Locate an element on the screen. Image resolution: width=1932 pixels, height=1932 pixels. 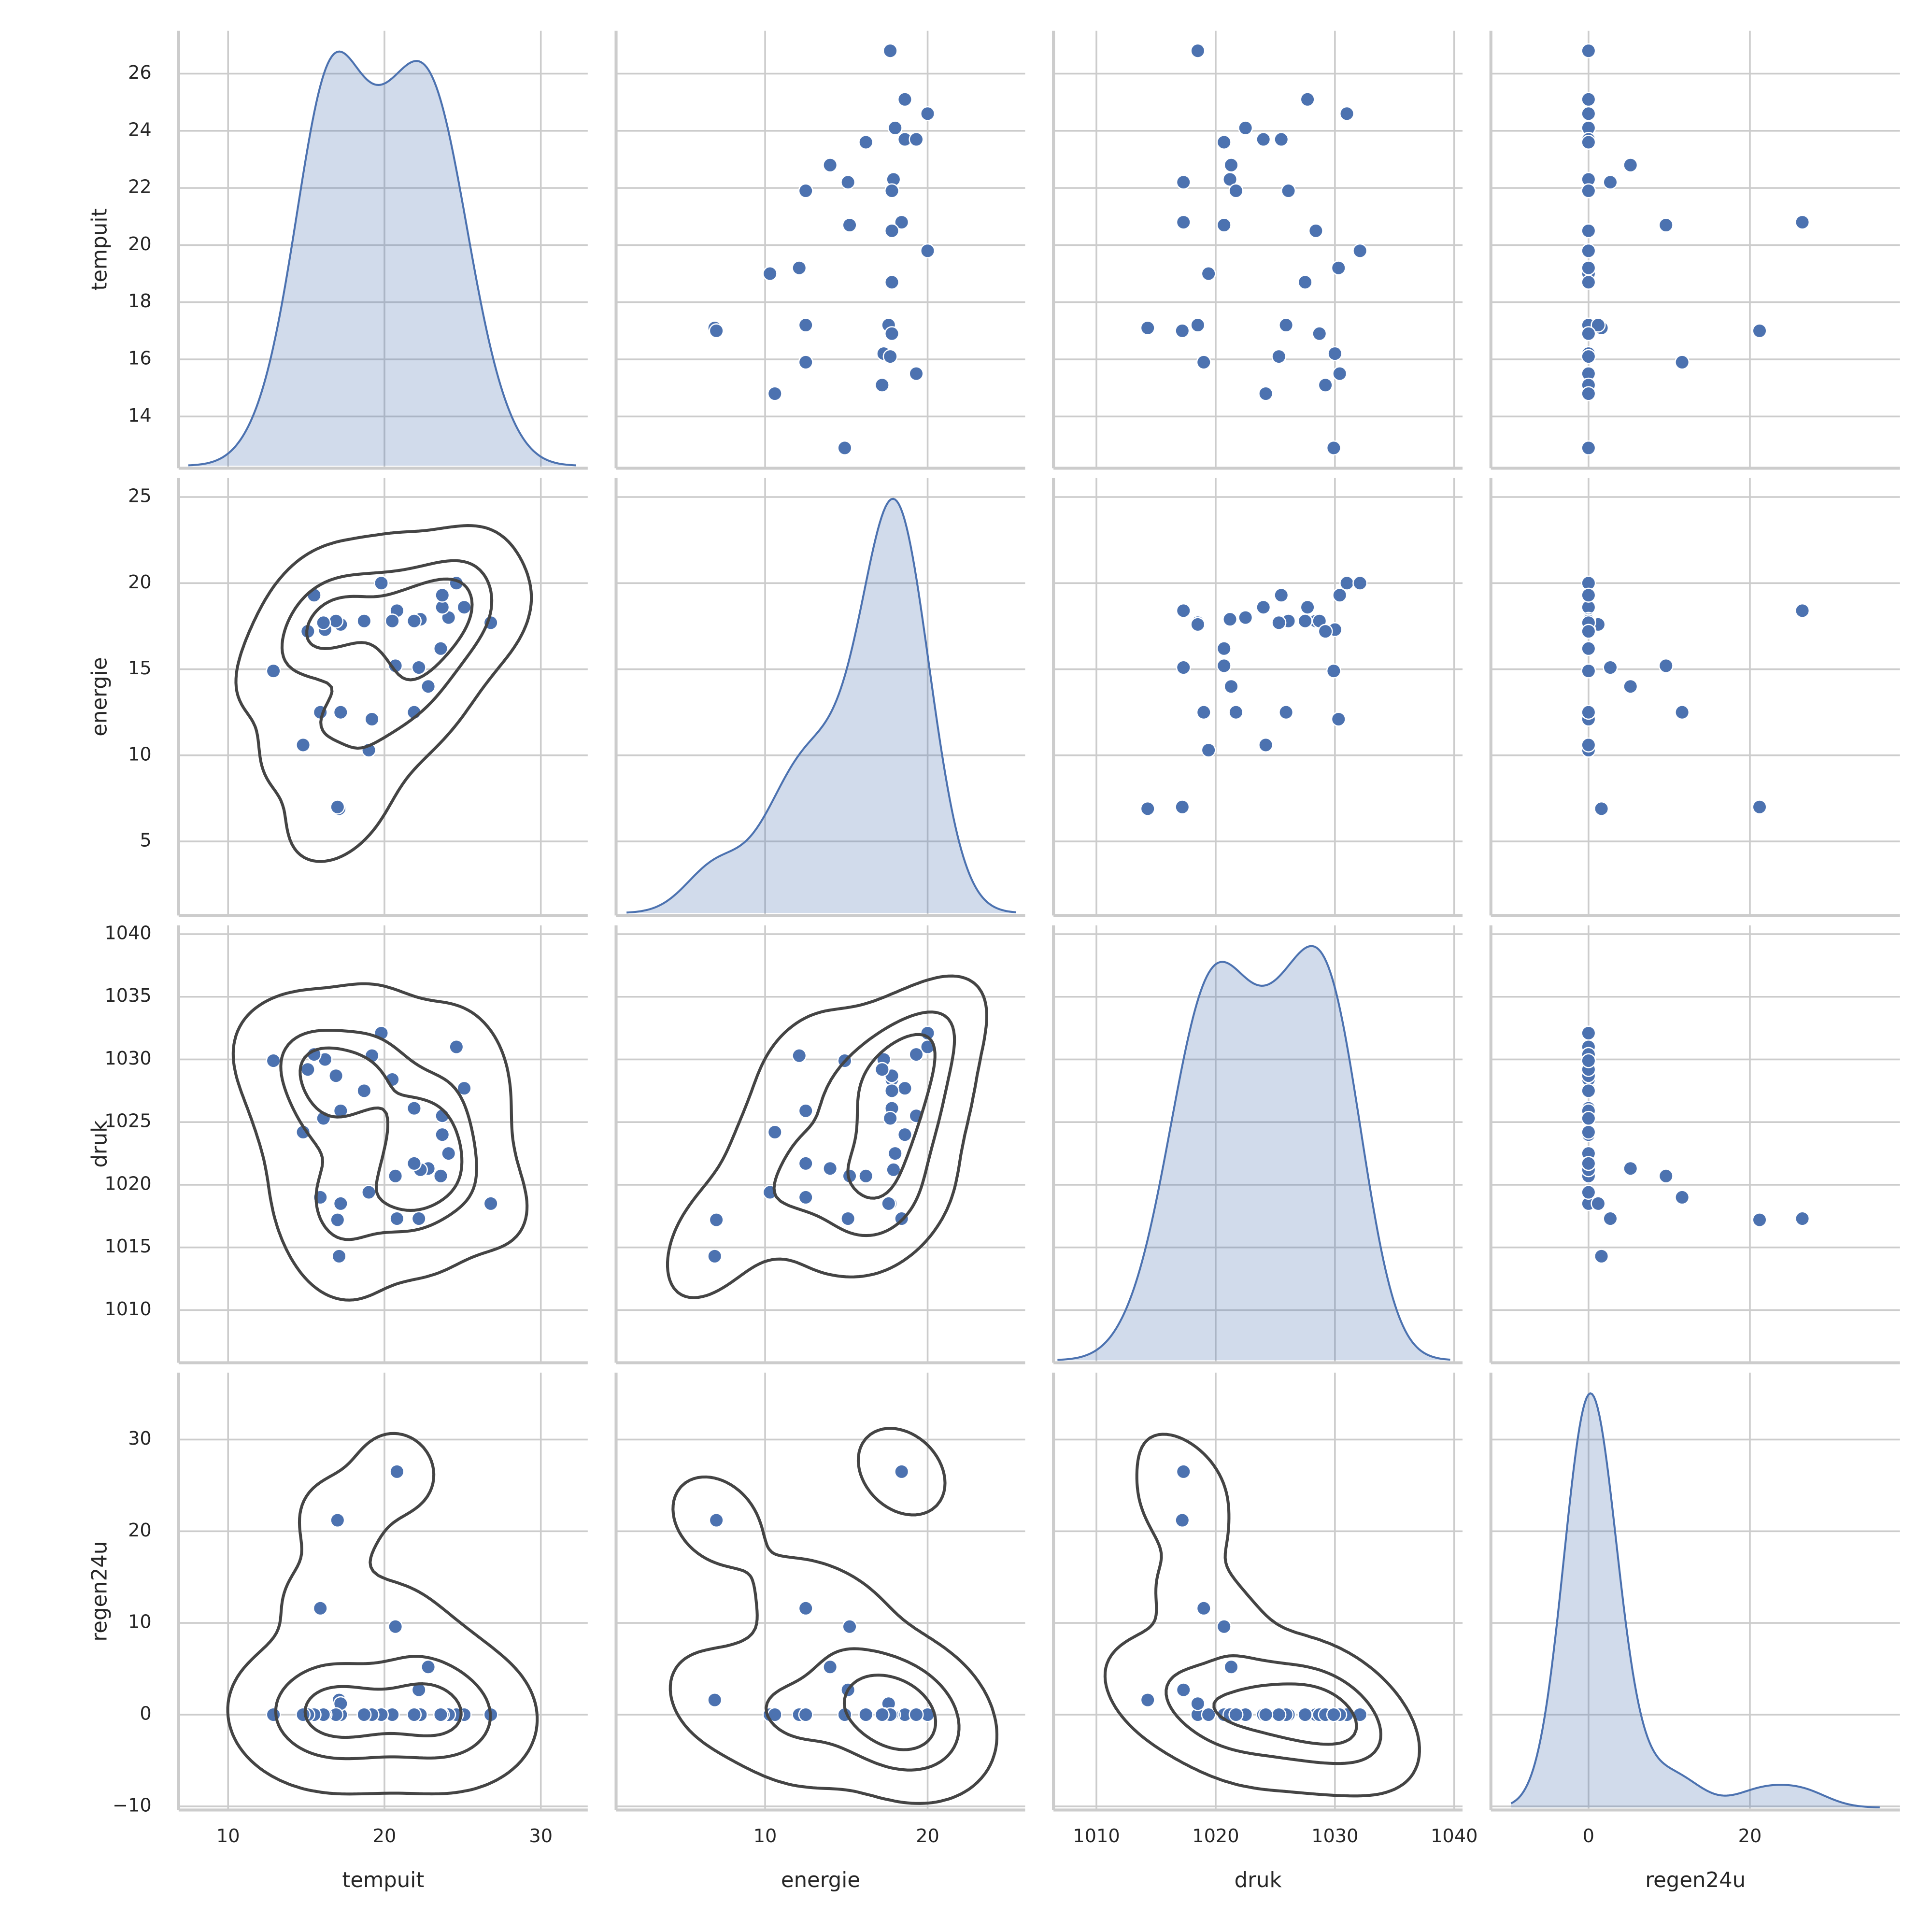
x-tick-label: 20 is located at coordinates (927, 1836).